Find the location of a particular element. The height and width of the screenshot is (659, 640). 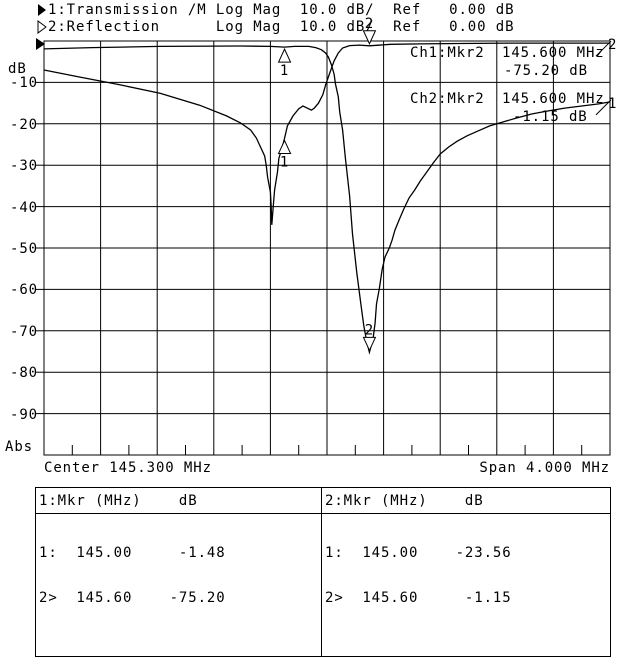

marker-table-row: 1: 145.00 -1.48 is located at coordinates (132, 553).